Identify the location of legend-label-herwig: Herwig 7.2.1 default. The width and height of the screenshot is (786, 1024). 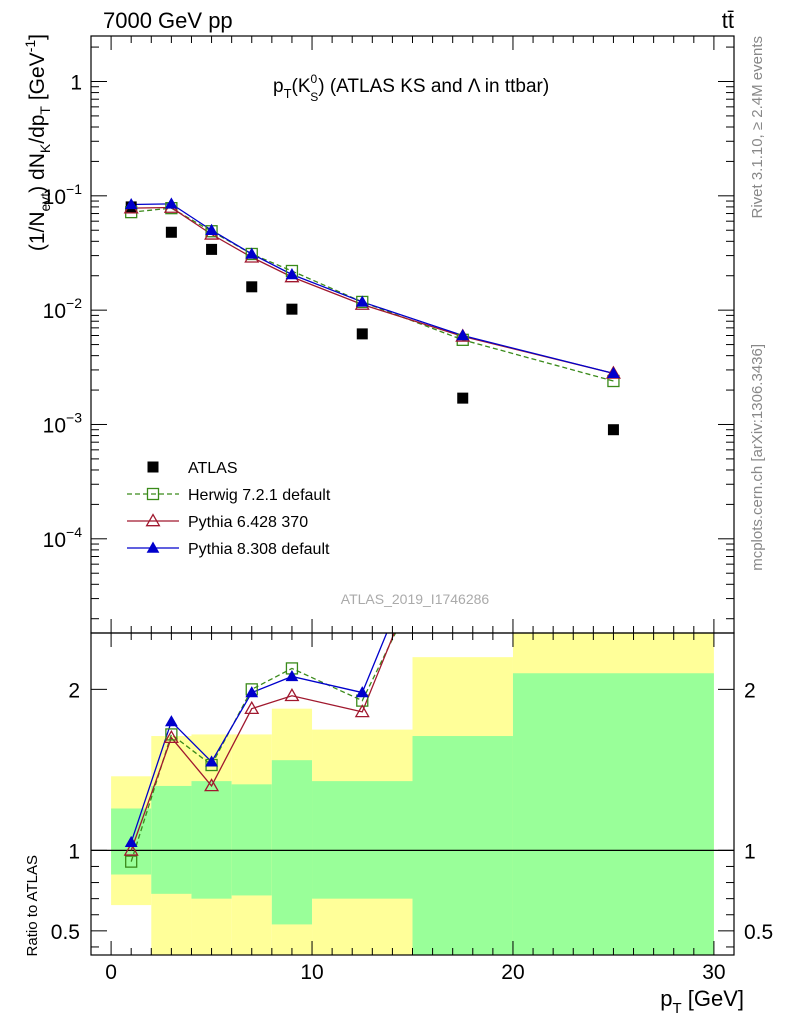
(259, 495).